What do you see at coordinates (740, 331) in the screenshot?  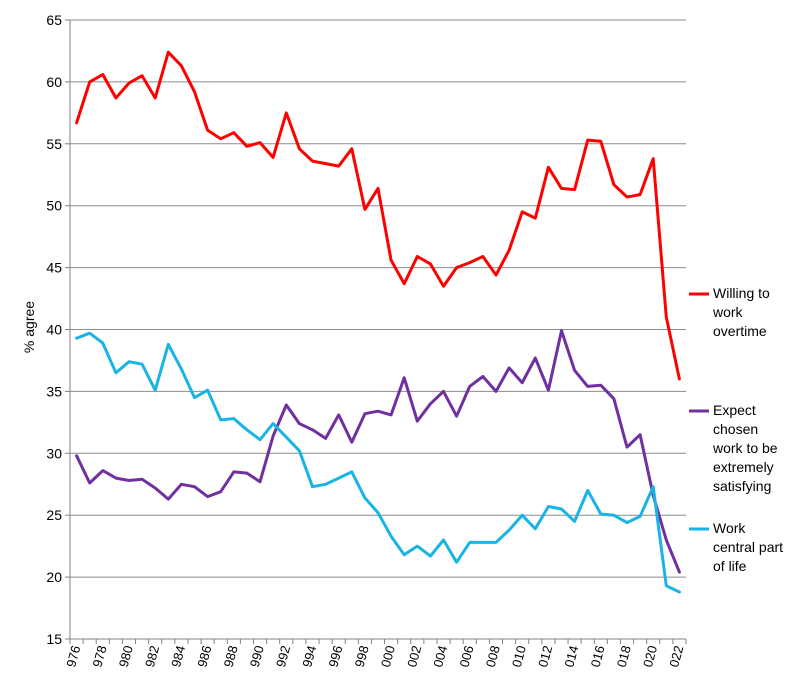 I see `legend-label: overtime` at bounding box center [740, 331].